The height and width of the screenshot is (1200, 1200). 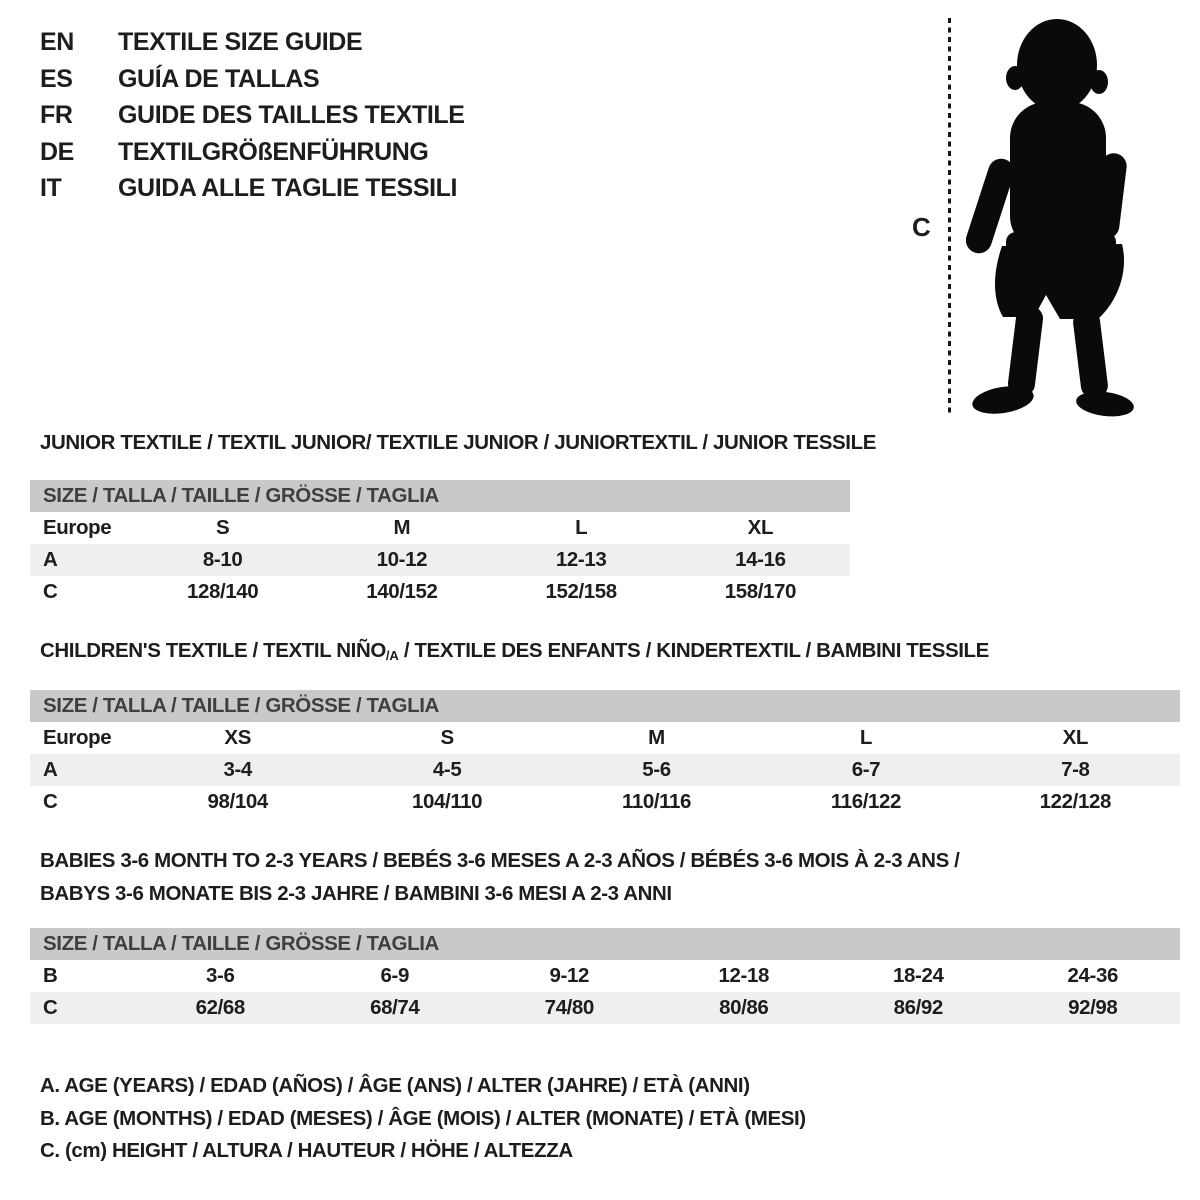 I want to click on lang-code: EN, so click(x=57, y=42).